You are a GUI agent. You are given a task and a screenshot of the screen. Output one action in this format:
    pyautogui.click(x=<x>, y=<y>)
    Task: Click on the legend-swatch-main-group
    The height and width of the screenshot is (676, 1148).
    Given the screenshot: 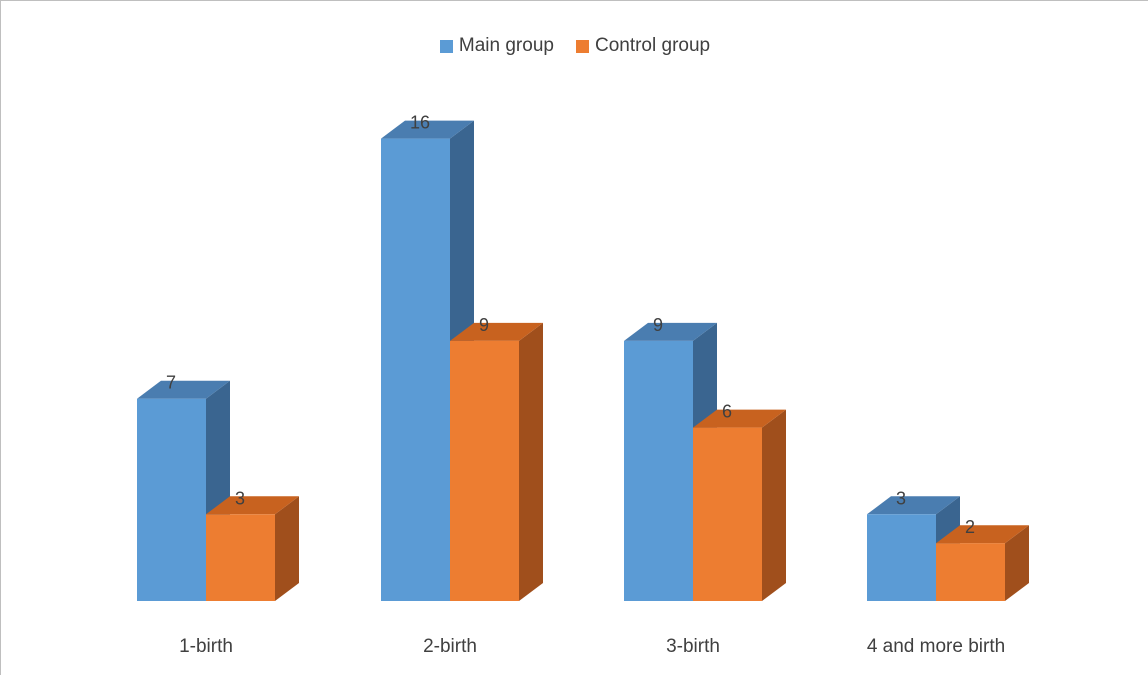 What is the action you would take?
    pyautogui.click(x=446, y=46)
    